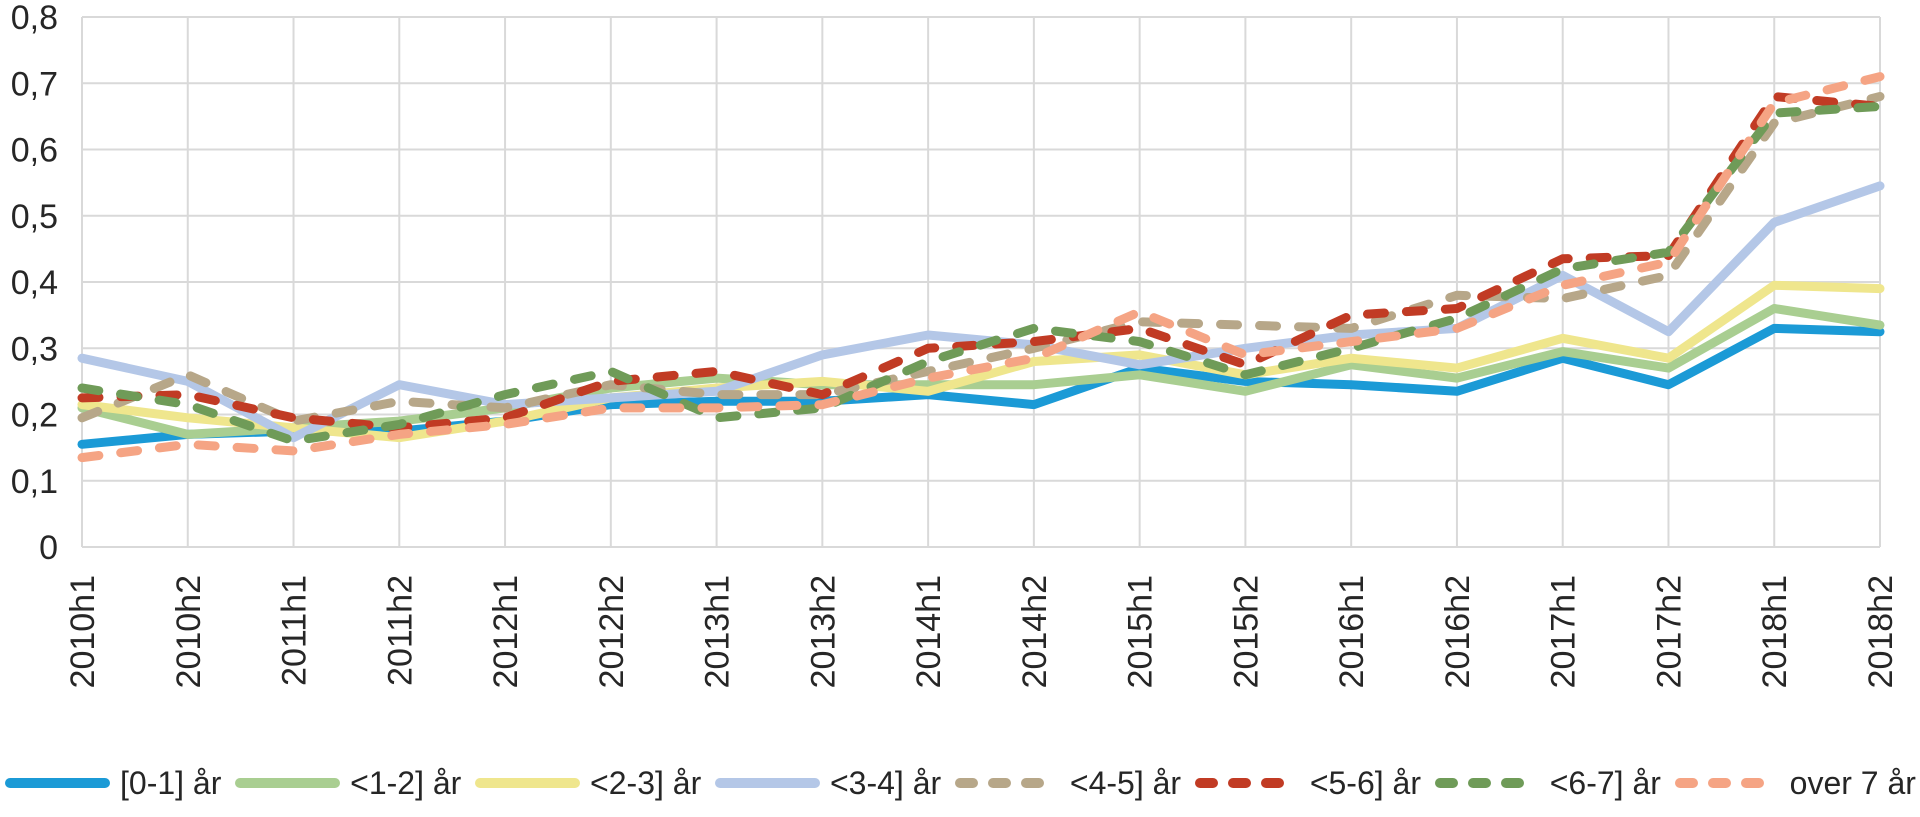 This screenshot has width=1920, height=817. I want to click on legend-label: <3-4] år, so click(885, 782).